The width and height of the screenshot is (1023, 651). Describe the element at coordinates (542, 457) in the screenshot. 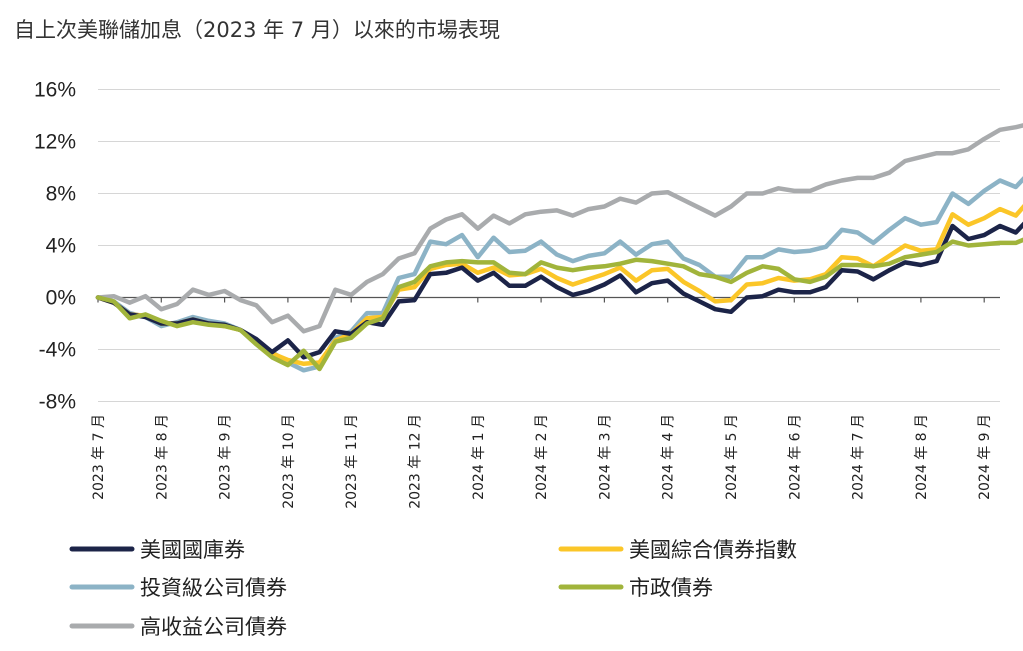

I see `x-tick-label: 2024 年 2 月` at that location.